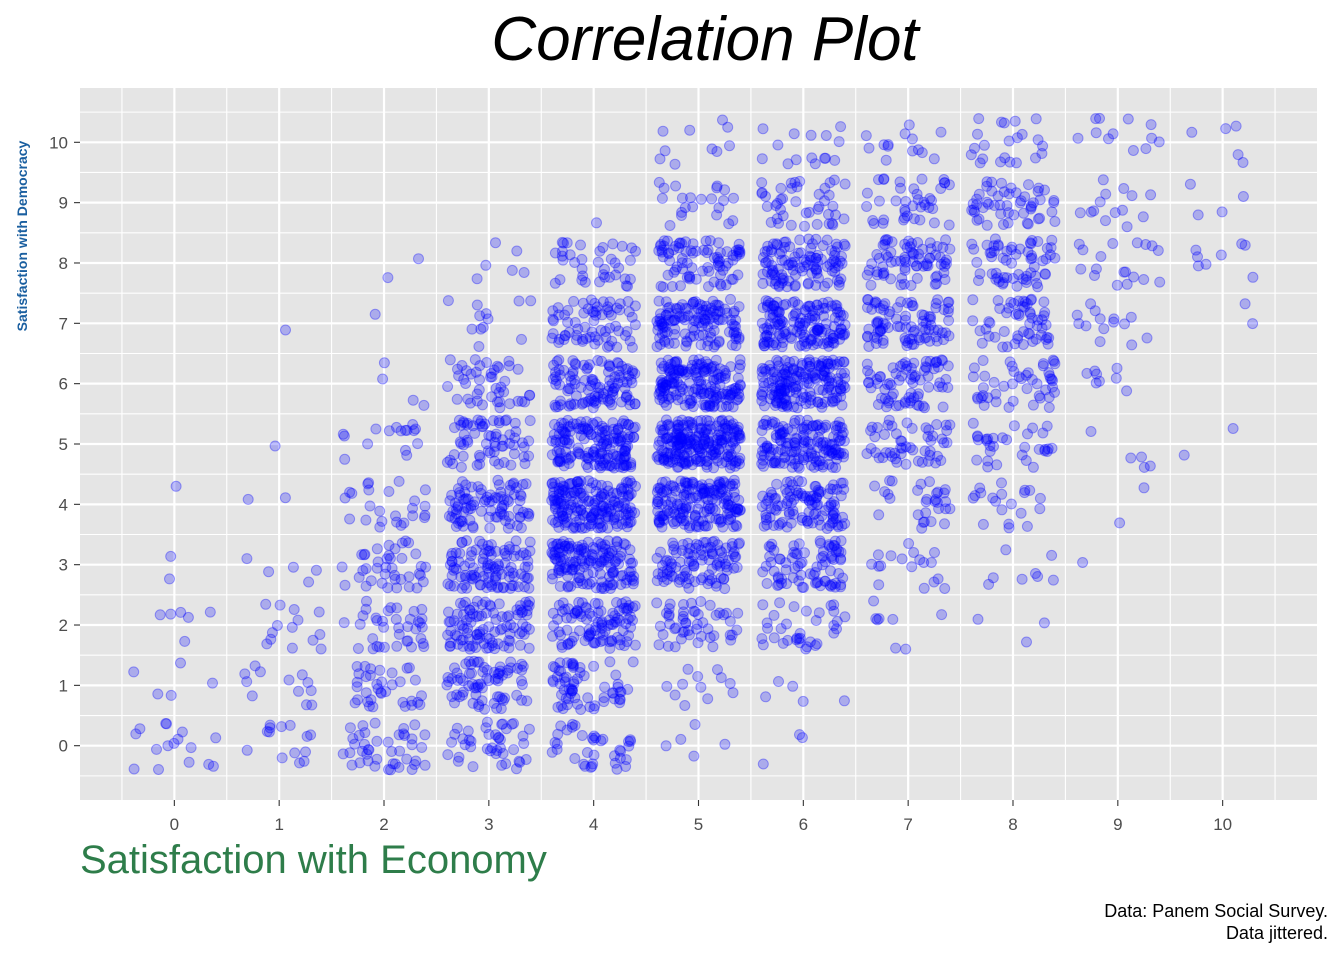 The height and width of the screenshot is (960, 1344). What do you see at coordinates (1117, 824) in the screenshot?
I see `x-tick-label: 9` at bounding box center [1117, 824].